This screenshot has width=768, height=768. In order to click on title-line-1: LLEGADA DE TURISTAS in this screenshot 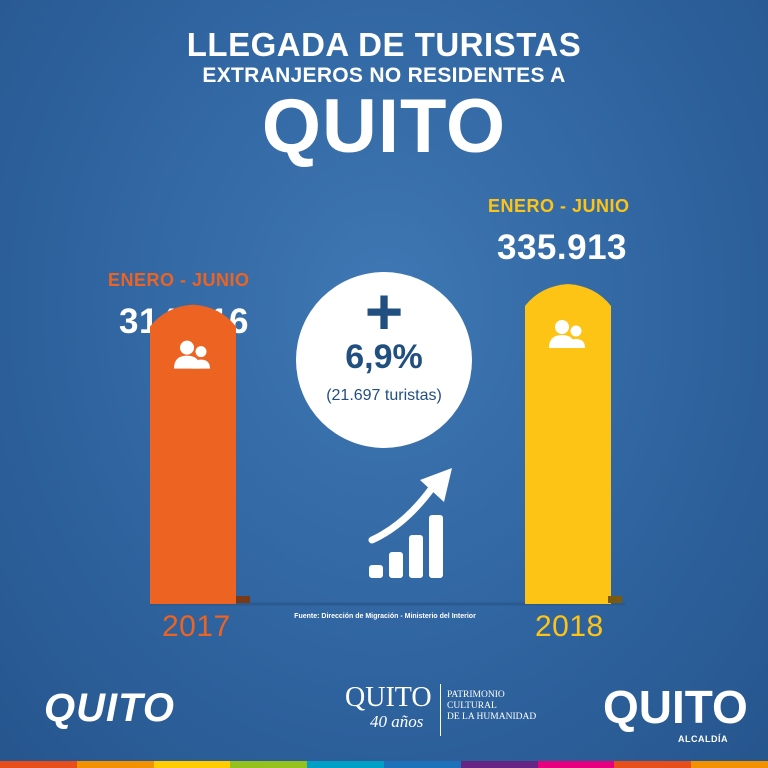, I will do `click(384, 44)`.